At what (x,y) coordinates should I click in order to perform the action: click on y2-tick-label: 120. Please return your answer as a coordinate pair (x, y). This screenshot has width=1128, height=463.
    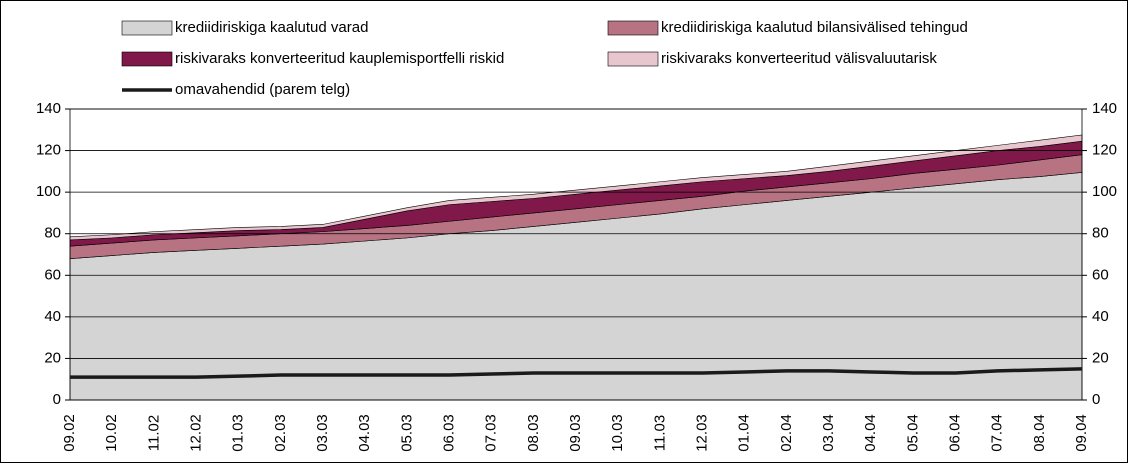
    Looking at the image, I should click on (1104, 150).